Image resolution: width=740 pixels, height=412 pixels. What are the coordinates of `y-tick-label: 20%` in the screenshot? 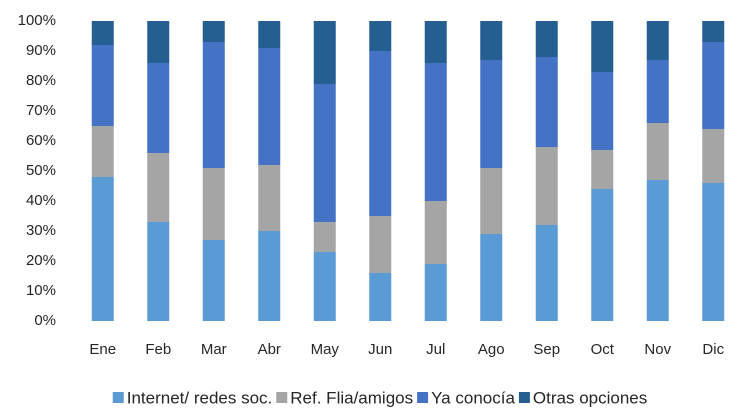 It's located at (41, 260).